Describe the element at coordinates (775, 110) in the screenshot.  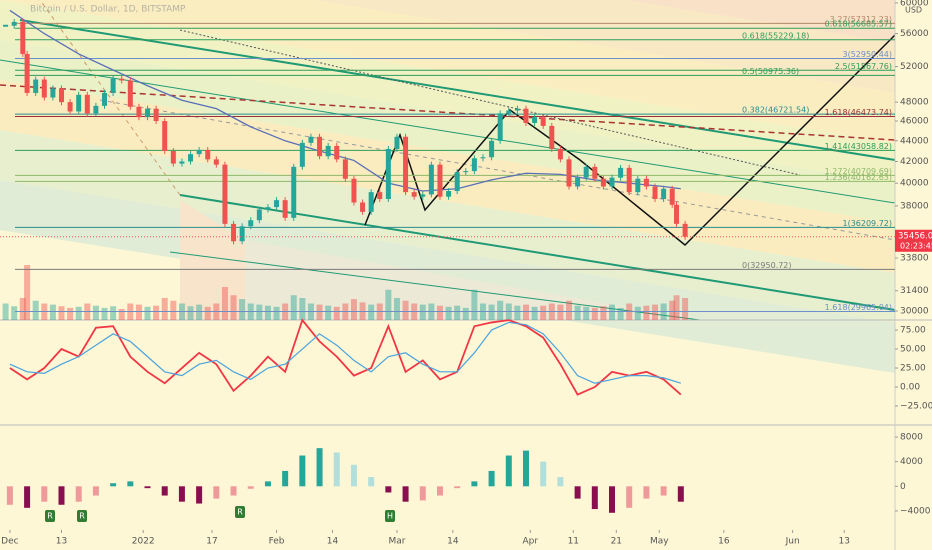
I see `fib-label: 0.382(46721.54)` at that location.